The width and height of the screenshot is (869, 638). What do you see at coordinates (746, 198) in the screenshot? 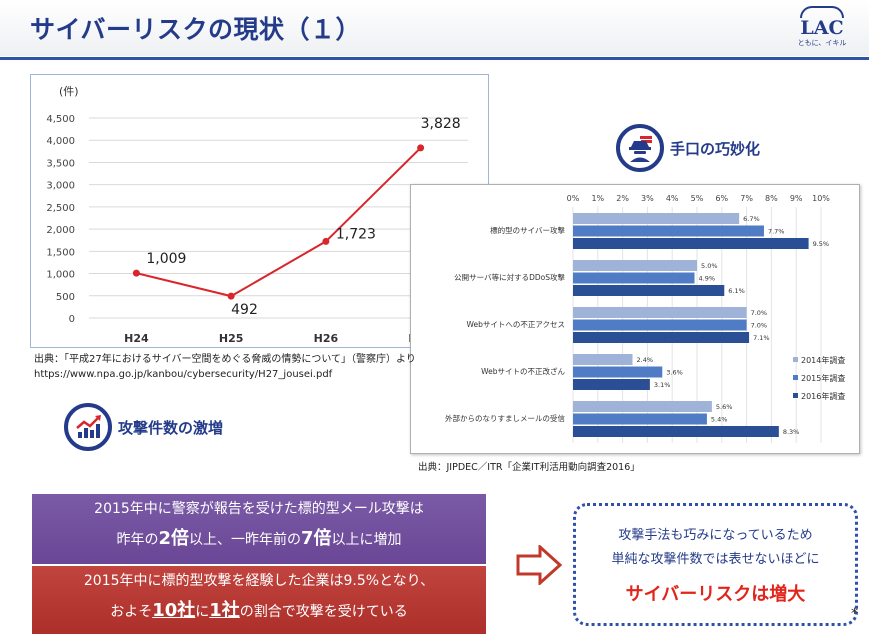
I see `x-tick-label: 7%` at bounding box center [746, 198].